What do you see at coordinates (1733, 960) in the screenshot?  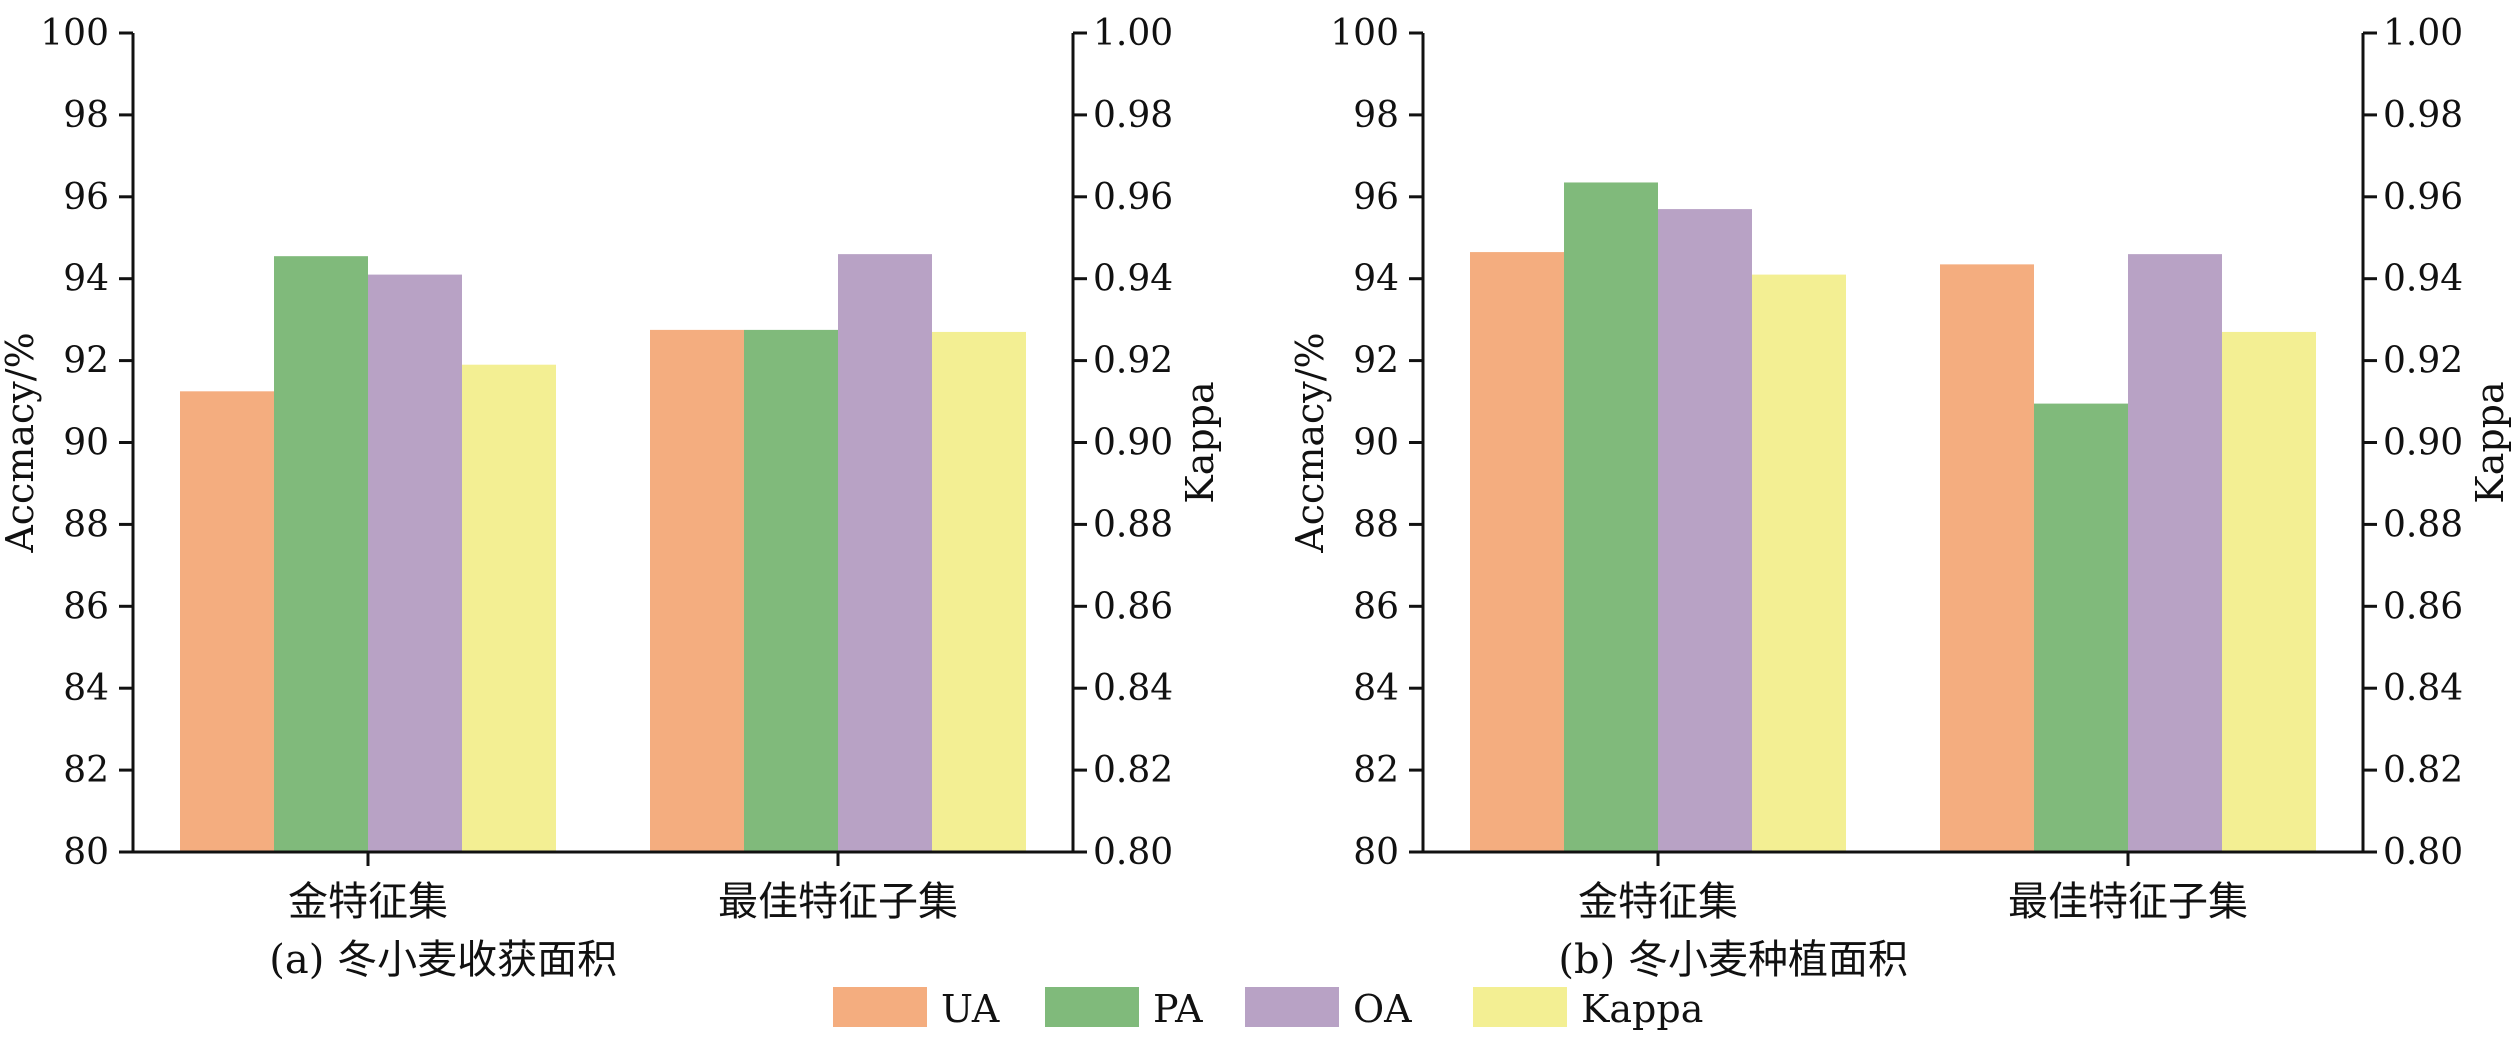 I see `chart-subtitle: (b) 冬小麦种植面积` at bounding box center [1733, 960].